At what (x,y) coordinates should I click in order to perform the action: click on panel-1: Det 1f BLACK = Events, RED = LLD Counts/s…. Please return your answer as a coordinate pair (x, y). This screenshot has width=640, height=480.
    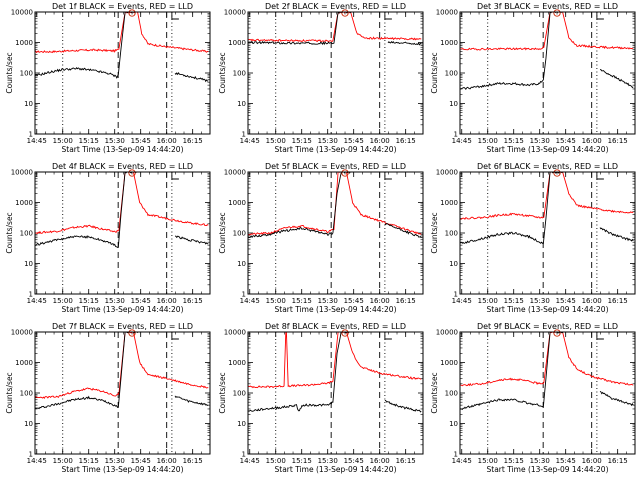
    Looking at the image, I should click on (108, 78).